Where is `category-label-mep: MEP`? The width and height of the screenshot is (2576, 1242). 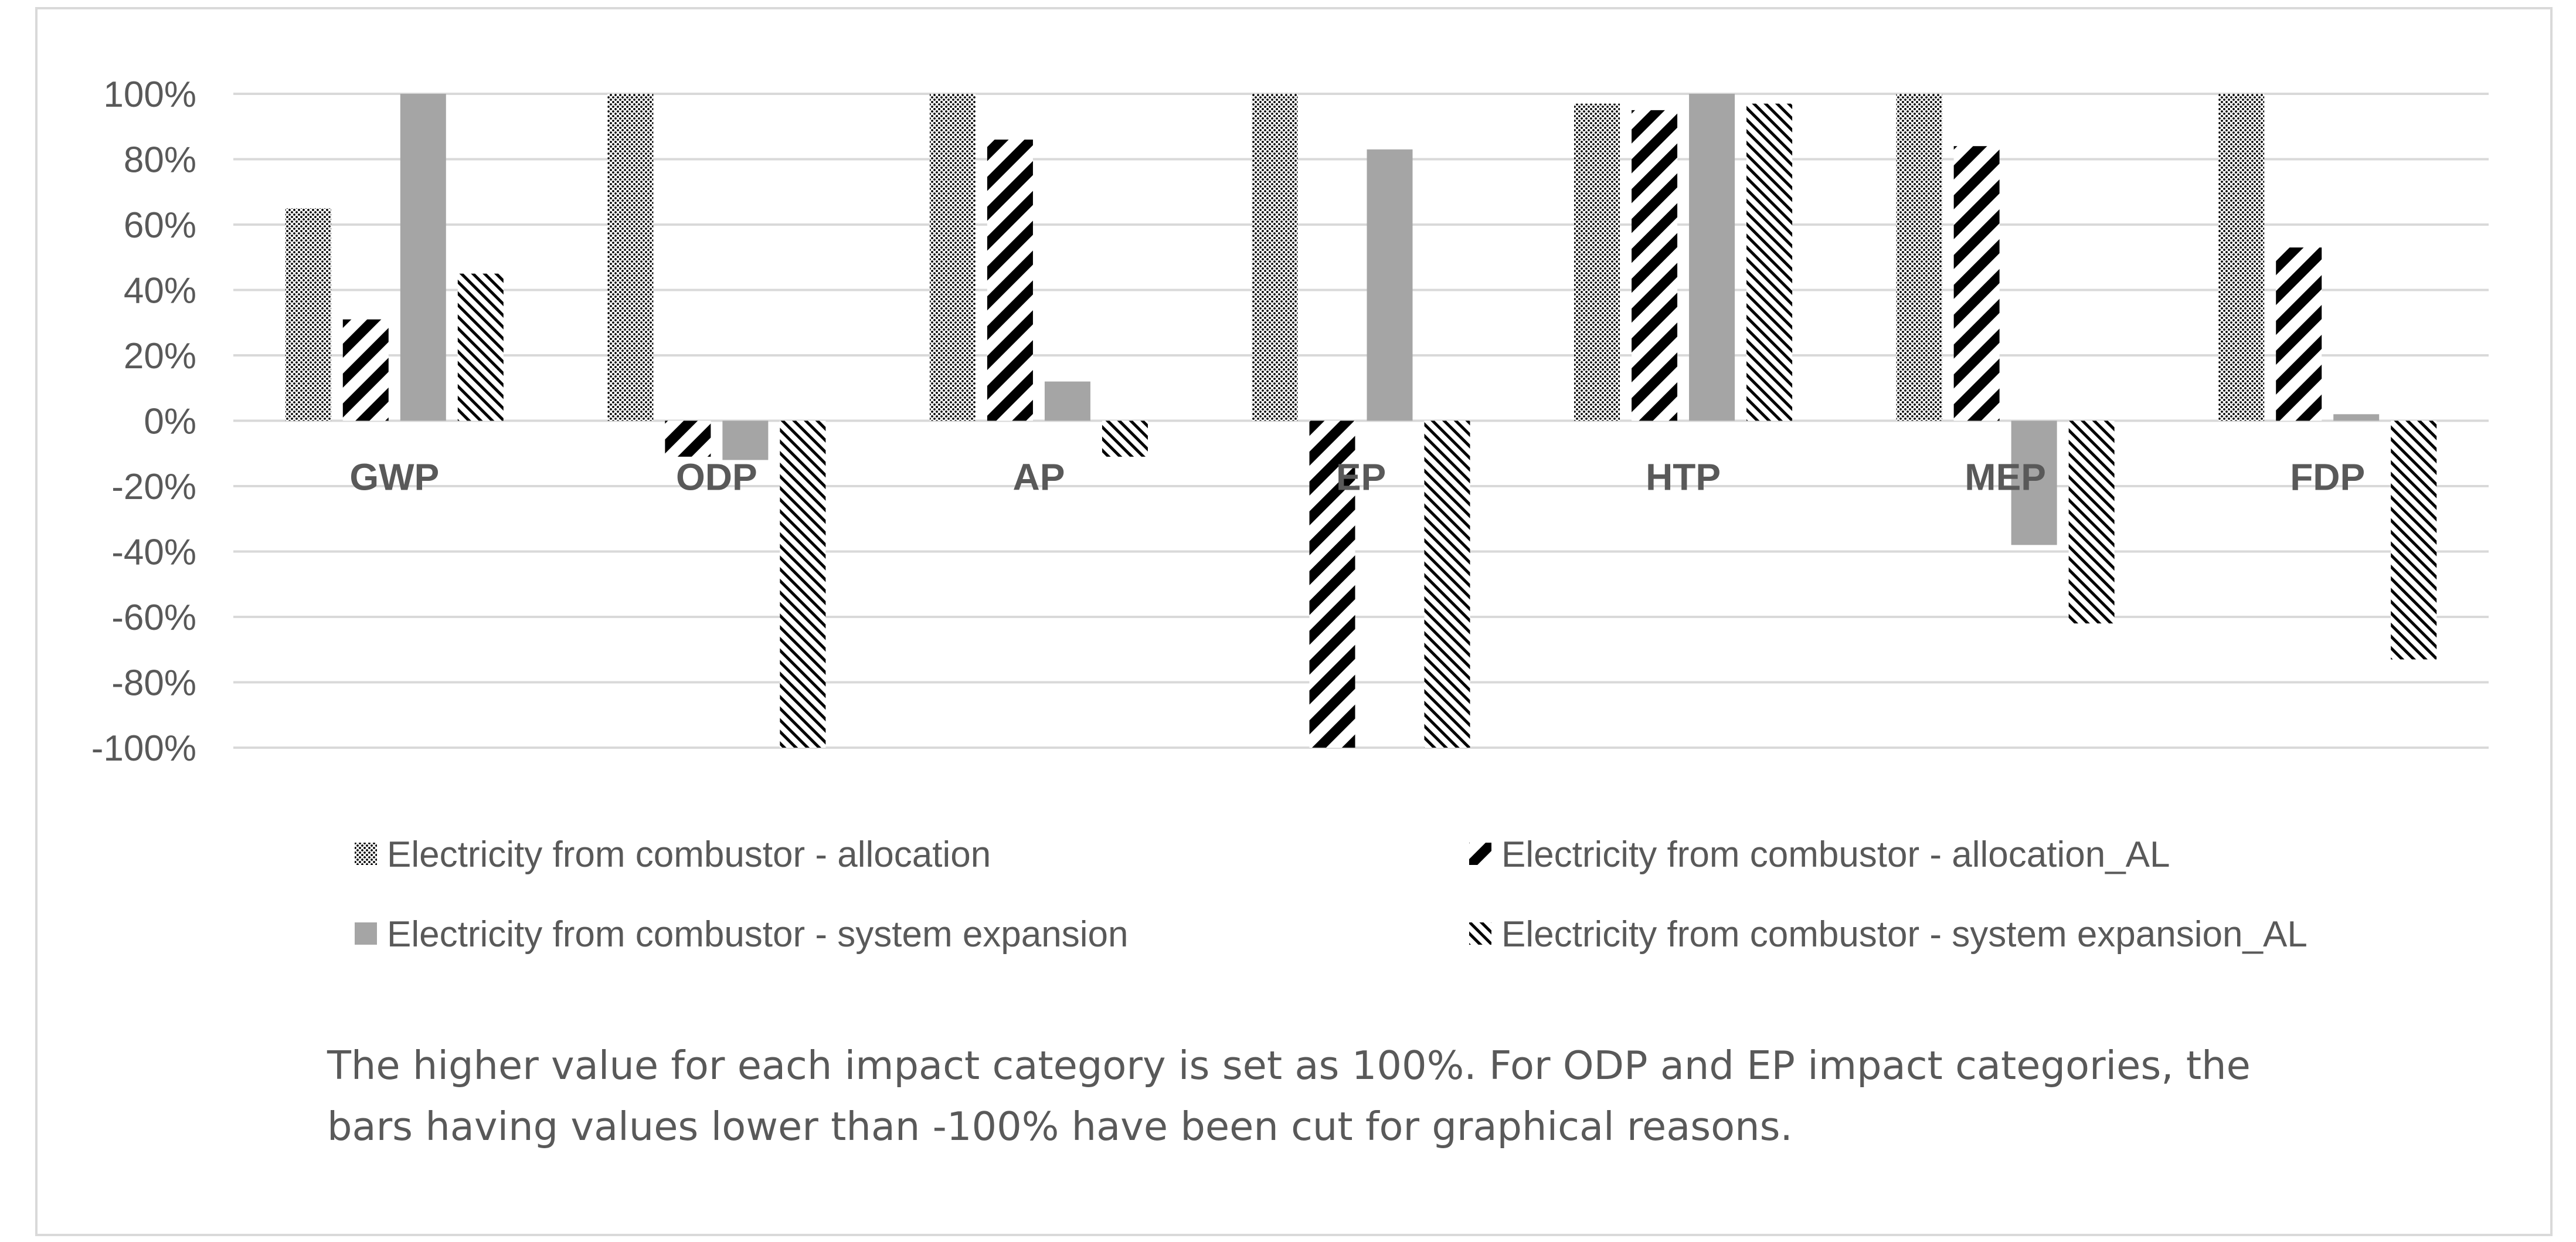 category-label-mep: MEP is located at coordinates (2005, 477).